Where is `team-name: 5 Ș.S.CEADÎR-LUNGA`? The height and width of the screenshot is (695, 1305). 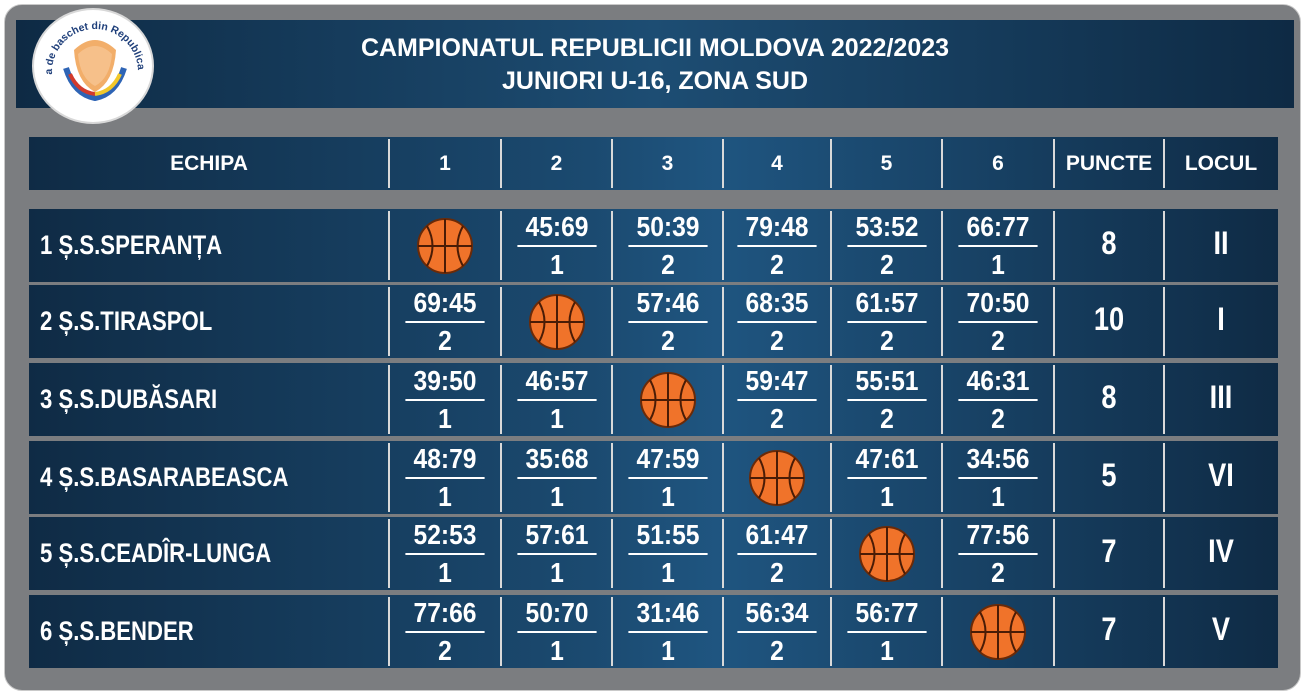 team-name: 5 Ș.S.CEADÎR-LUNGA is located at coordinates (156, 553).